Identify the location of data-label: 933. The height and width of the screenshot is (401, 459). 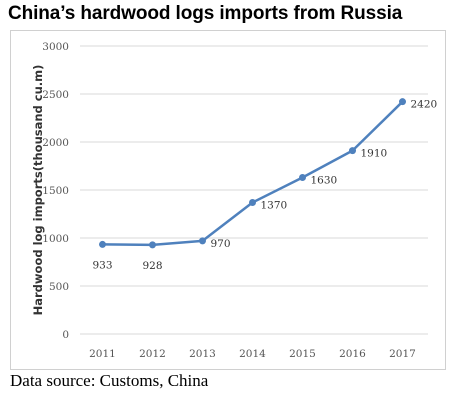
(102, 265).